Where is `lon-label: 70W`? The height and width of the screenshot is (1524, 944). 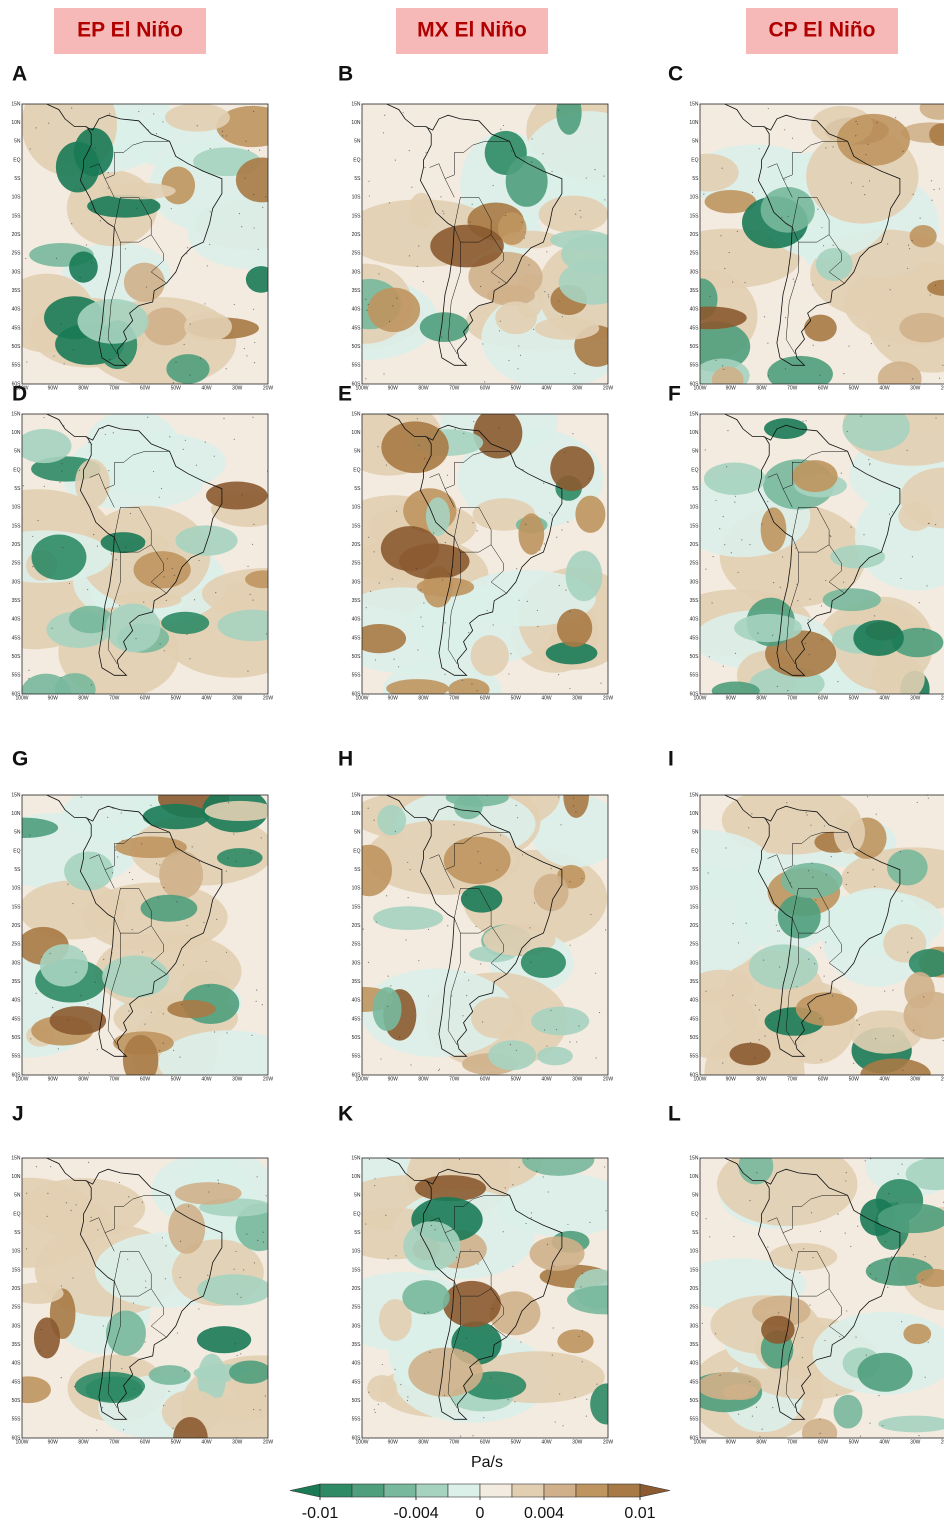 lon-label: 70W is located at coordinates (792, 388).